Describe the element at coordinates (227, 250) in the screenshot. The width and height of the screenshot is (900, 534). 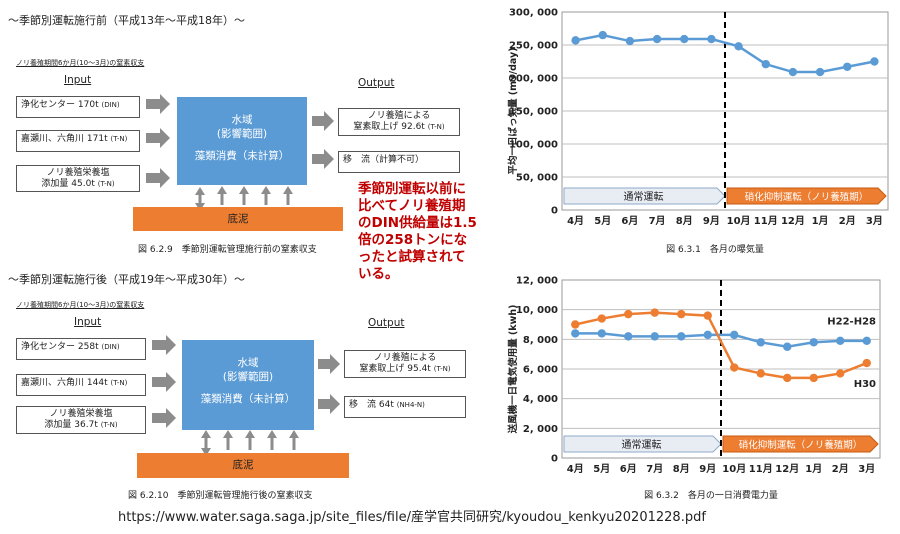
I see `before-caption: 図 6.2.9 季節別運転管理施行前の窒素収支` at that location.